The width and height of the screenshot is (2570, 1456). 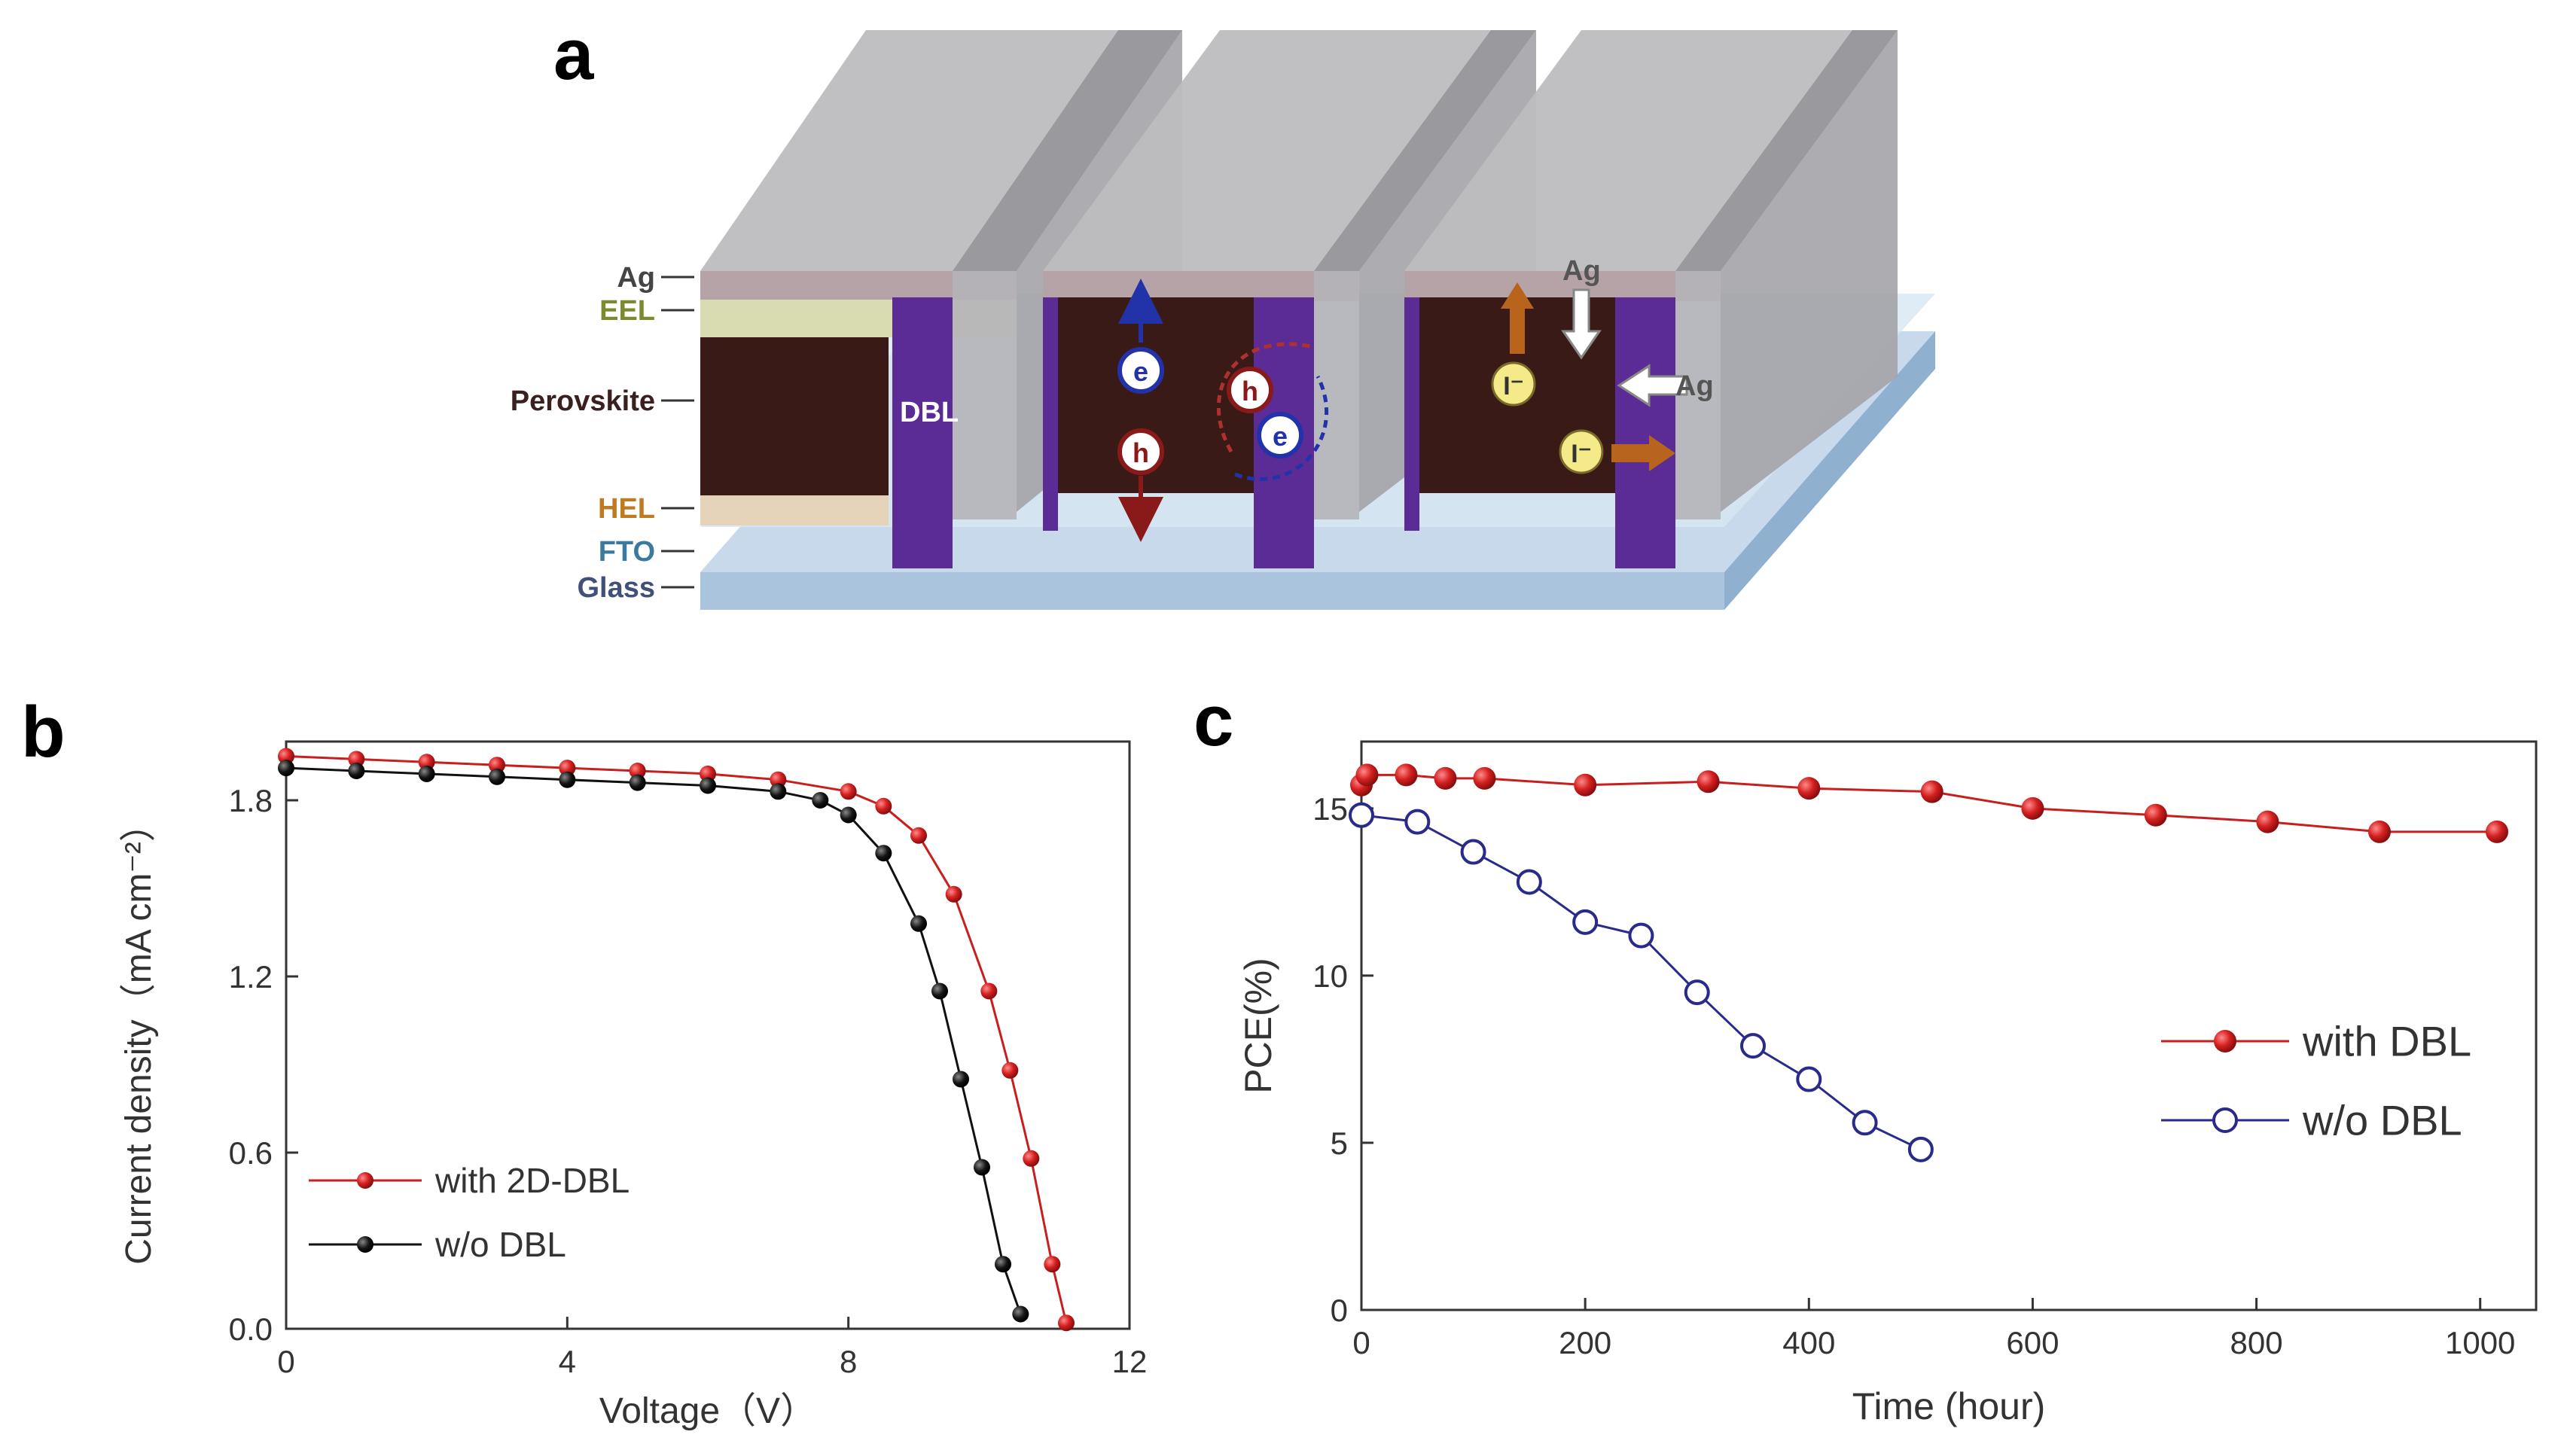 I want to click on cell-right: I⁻ I⁻ Ag Ag, so click(x=1651, y=299).